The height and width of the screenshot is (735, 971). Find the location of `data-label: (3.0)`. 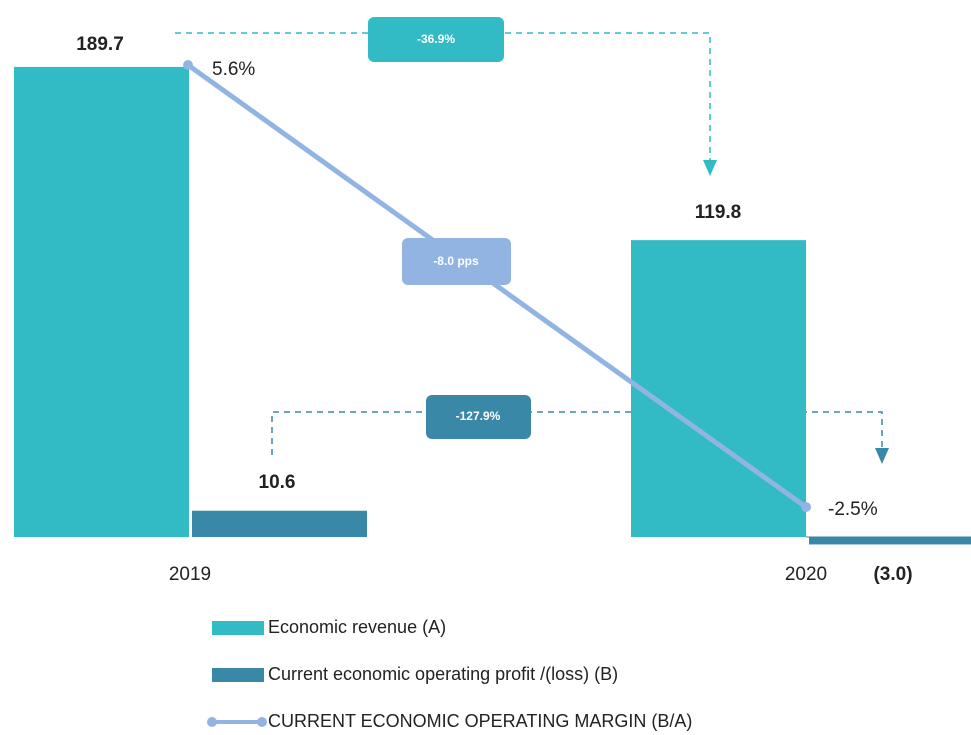

data-label: (3.0) is located at coordinates (892, 574).